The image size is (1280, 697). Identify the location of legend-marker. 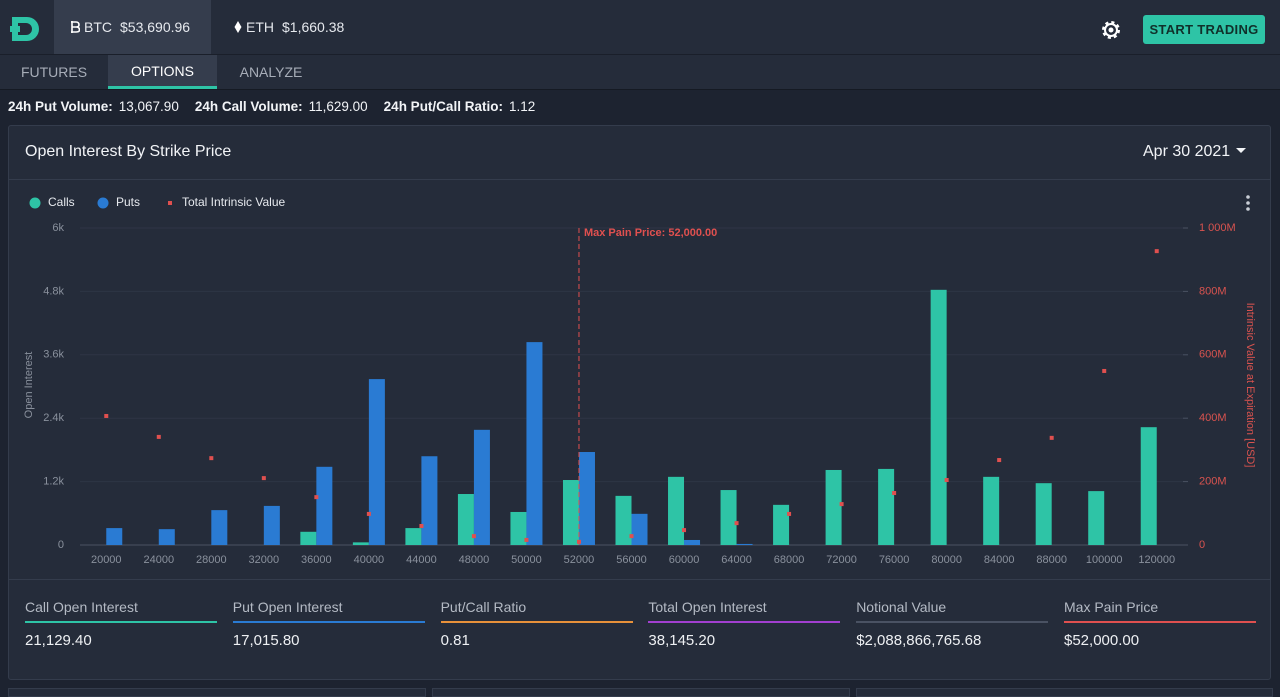
(35, 203).